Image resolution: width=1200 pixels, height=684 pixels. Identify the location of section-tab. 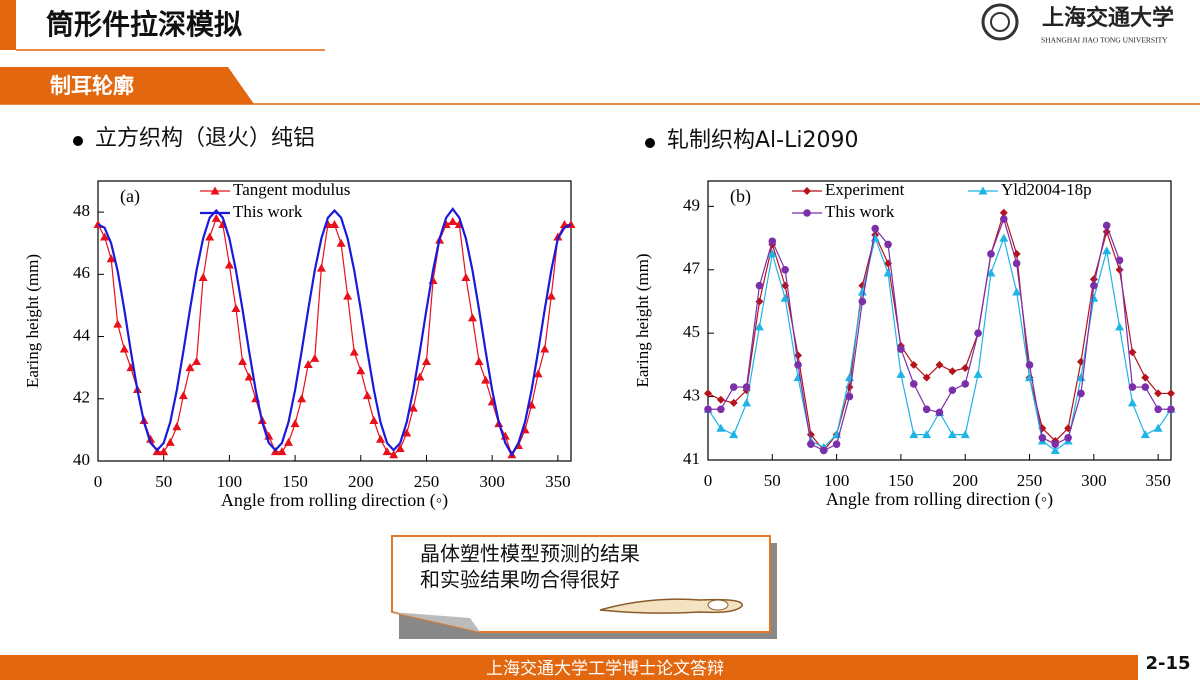
(127, 85).